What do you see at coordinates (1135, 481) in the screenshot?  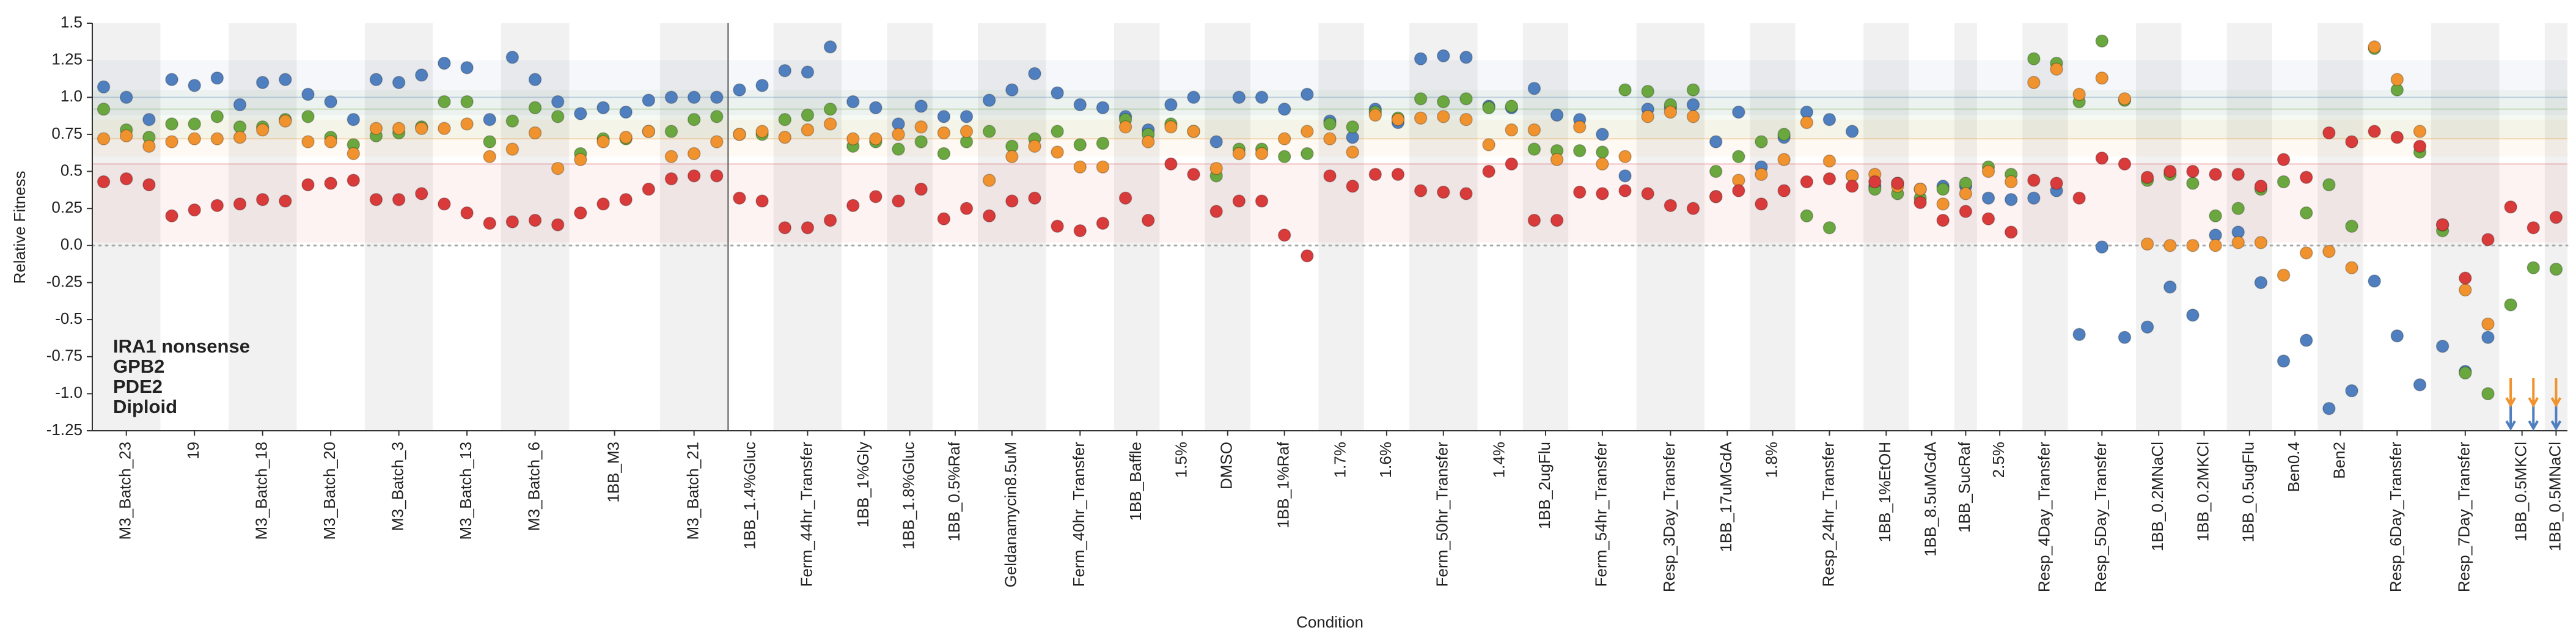 I see `x-tick-label: 1BB_Baffle` at bounding box center [1135, 481].